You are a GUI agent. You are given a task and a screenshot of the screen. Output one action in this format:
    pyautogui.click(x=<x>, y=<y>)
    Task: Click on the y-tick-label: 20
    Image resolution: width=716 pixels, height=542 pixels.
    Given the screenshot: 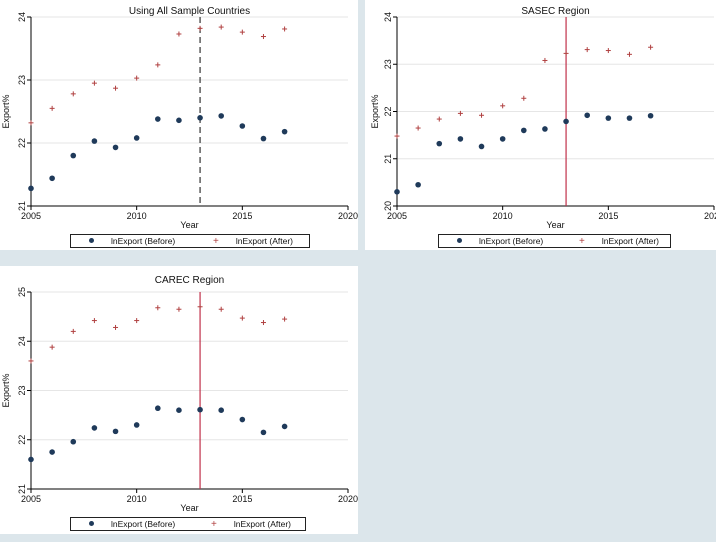 What is the action you would take?
    pyautogui.click(x=388, y=206)
    